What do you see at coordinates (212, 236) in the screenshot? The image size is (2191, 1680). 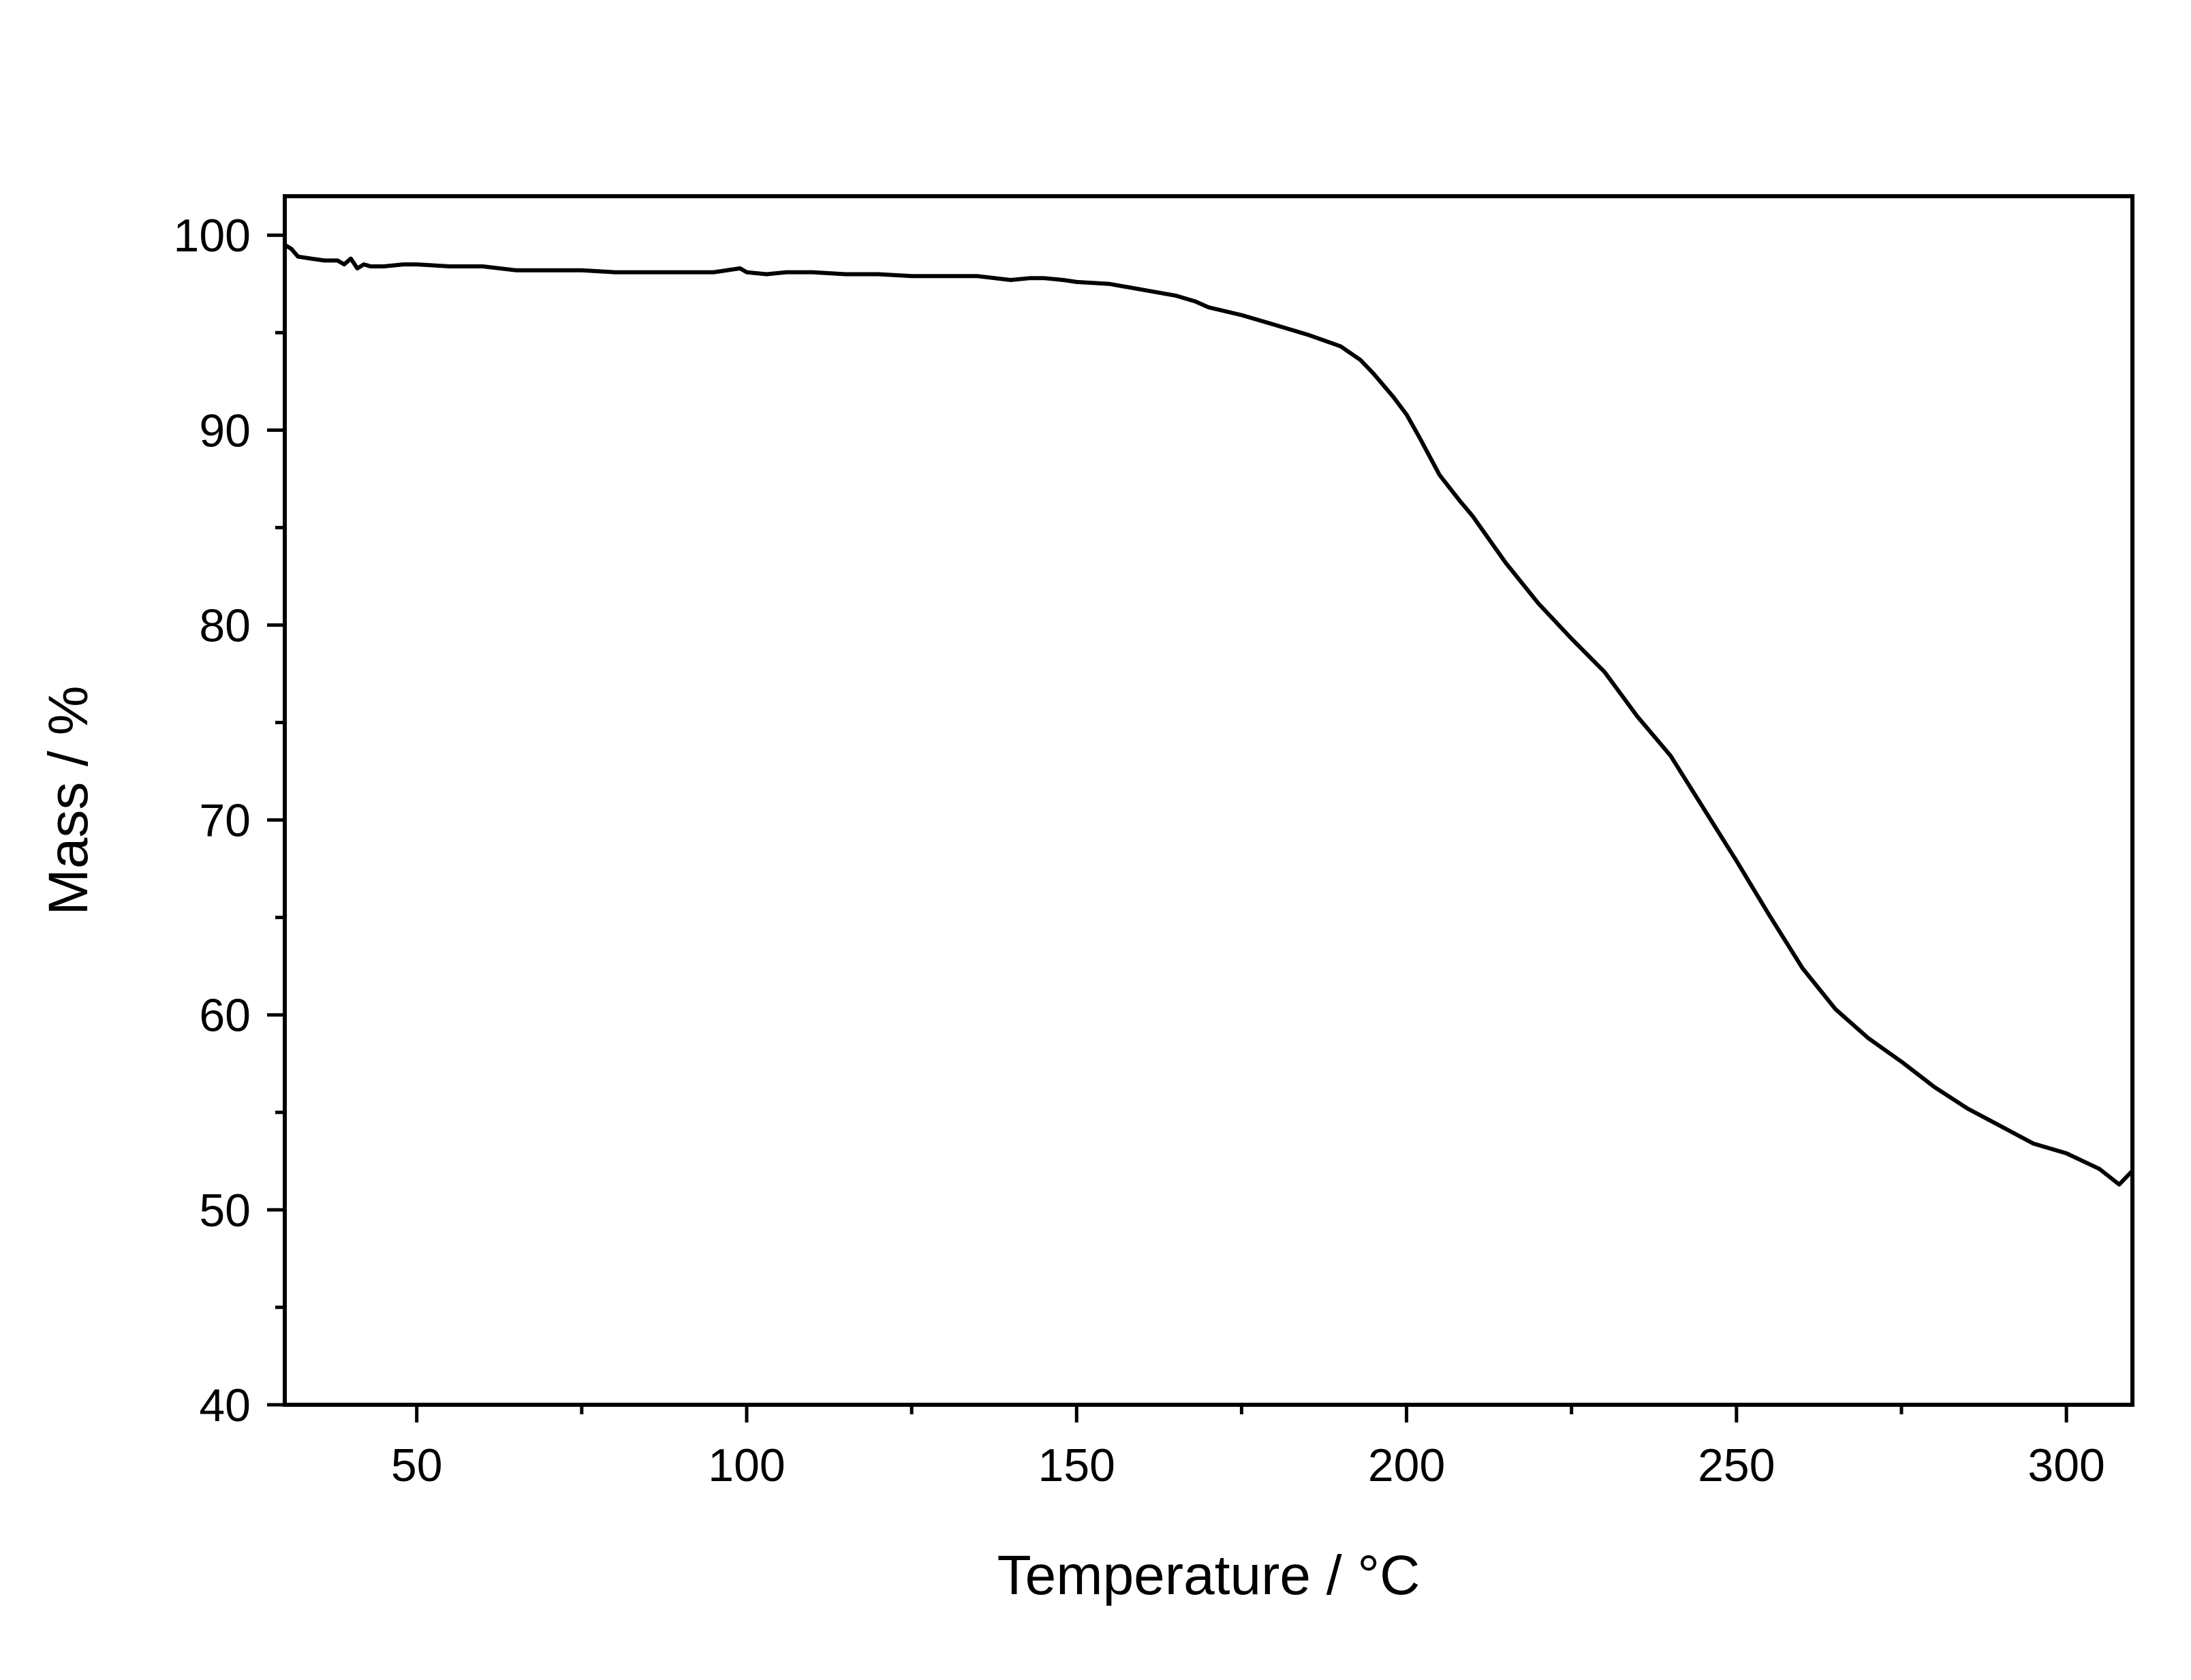 I see `y-tick-label: 100` at bounding box center [212, 236].